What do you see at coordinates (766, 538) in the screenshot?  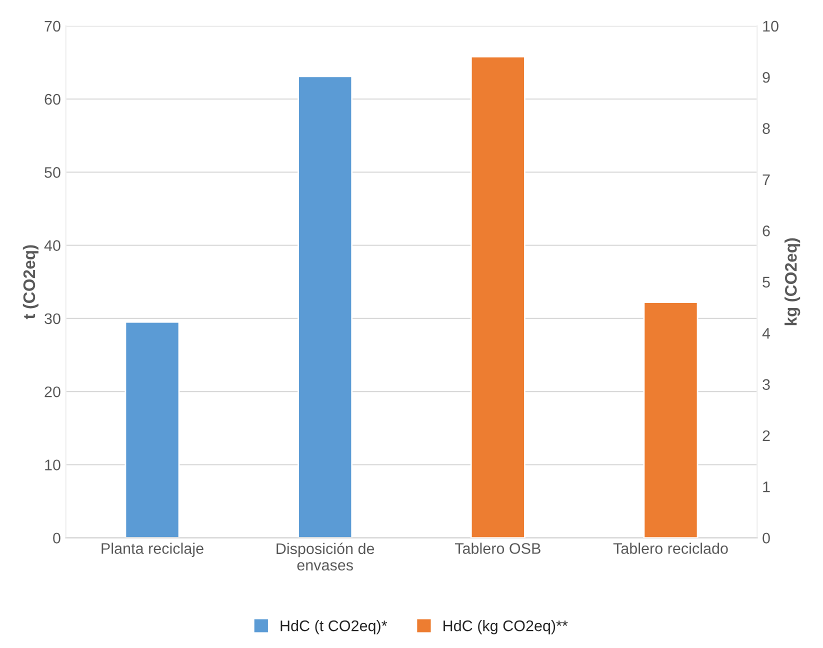 I see `y2-tick-label: 0` at bounding box center [766, 538].